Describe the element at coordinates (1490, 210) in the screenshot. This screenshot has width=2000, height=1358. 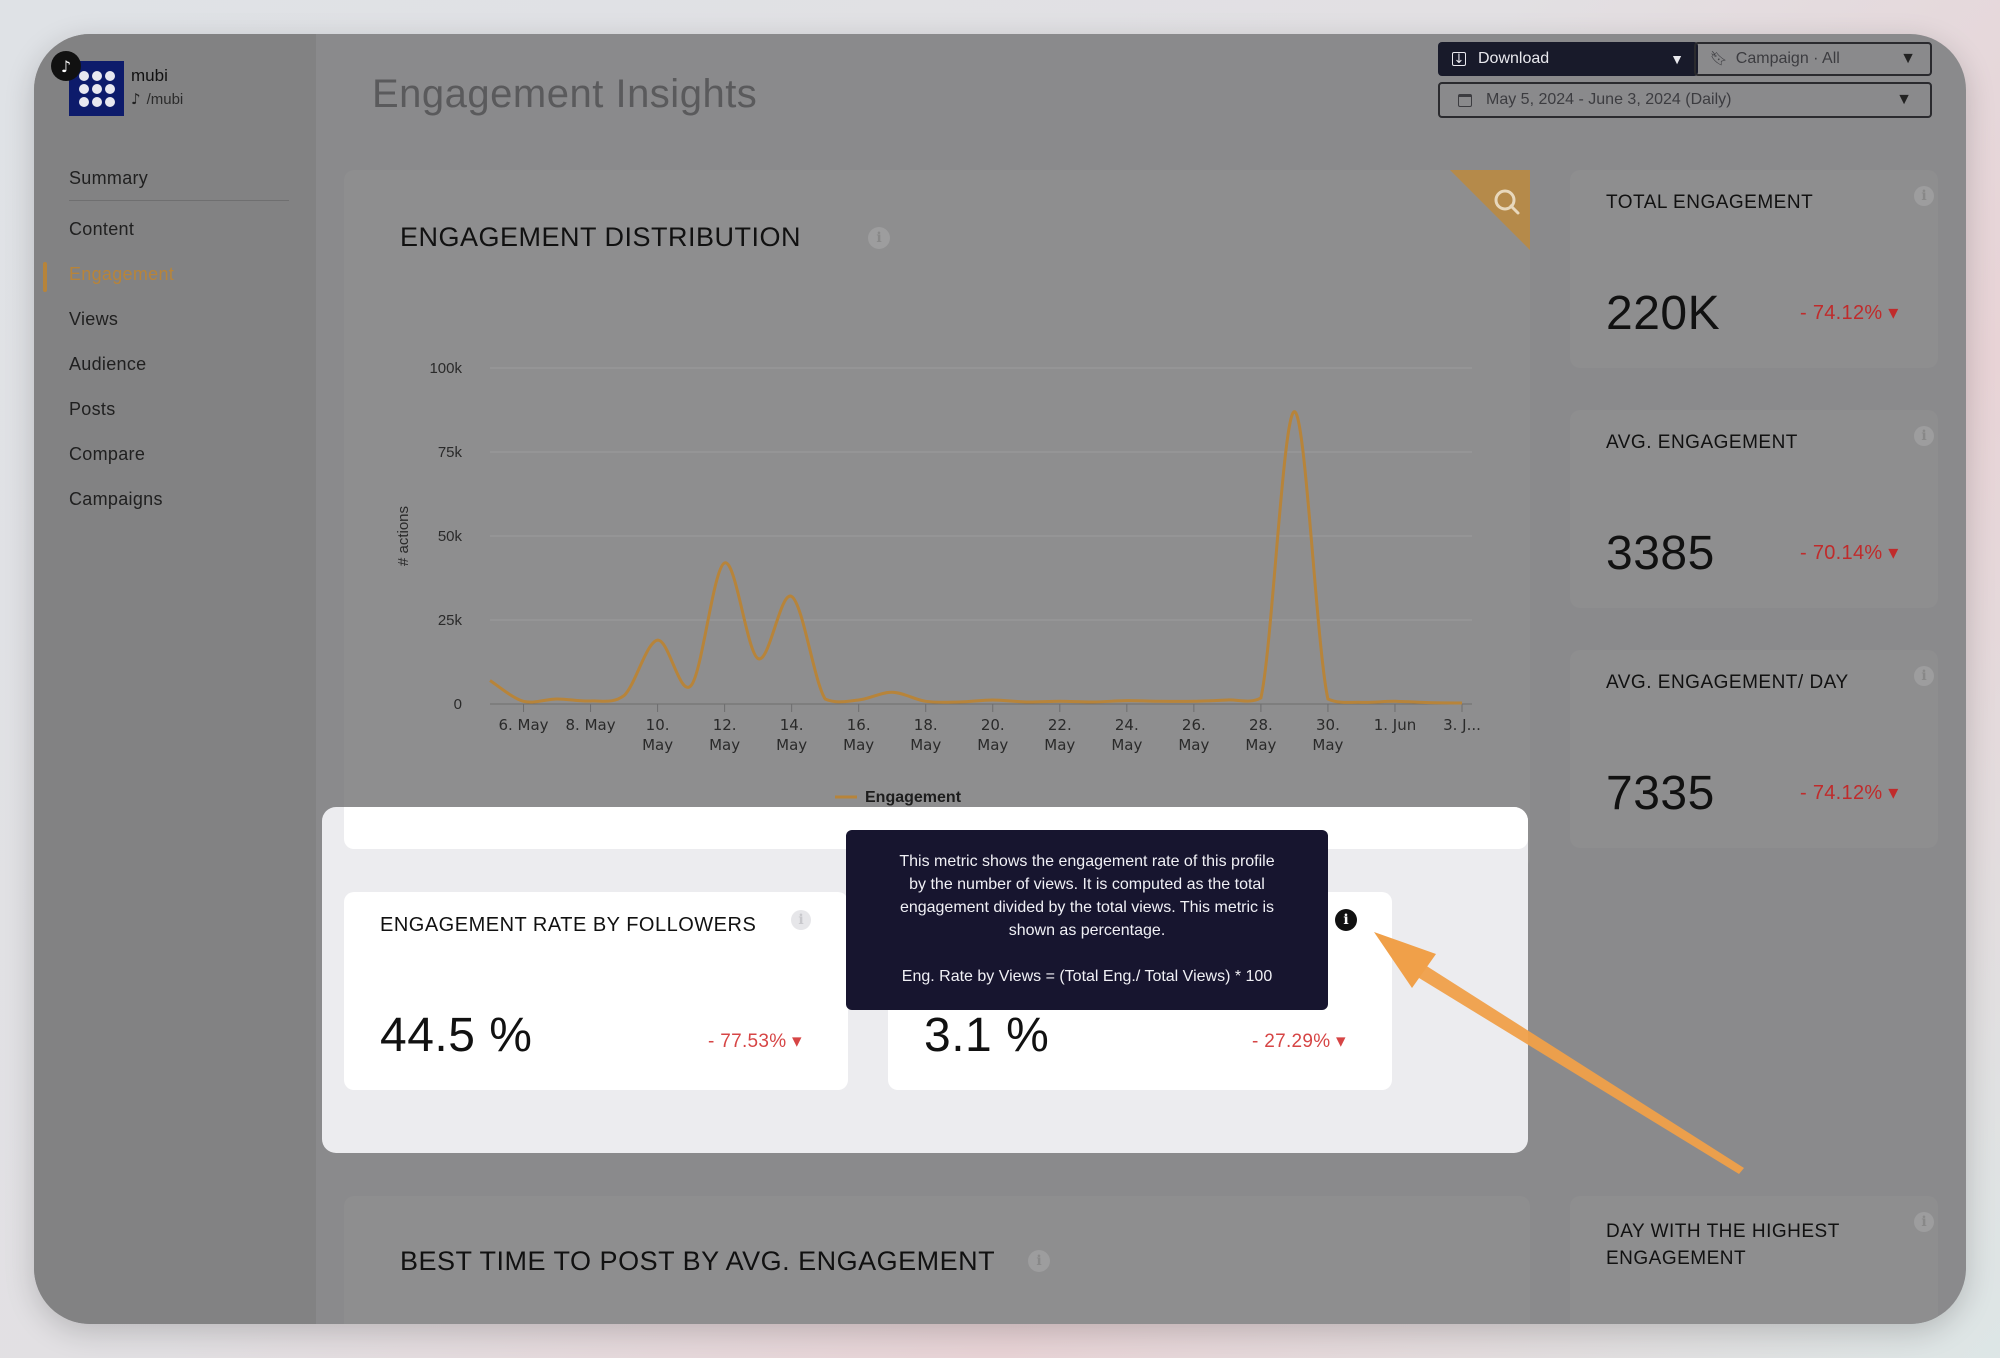
I see `zoom-corner` at that location.